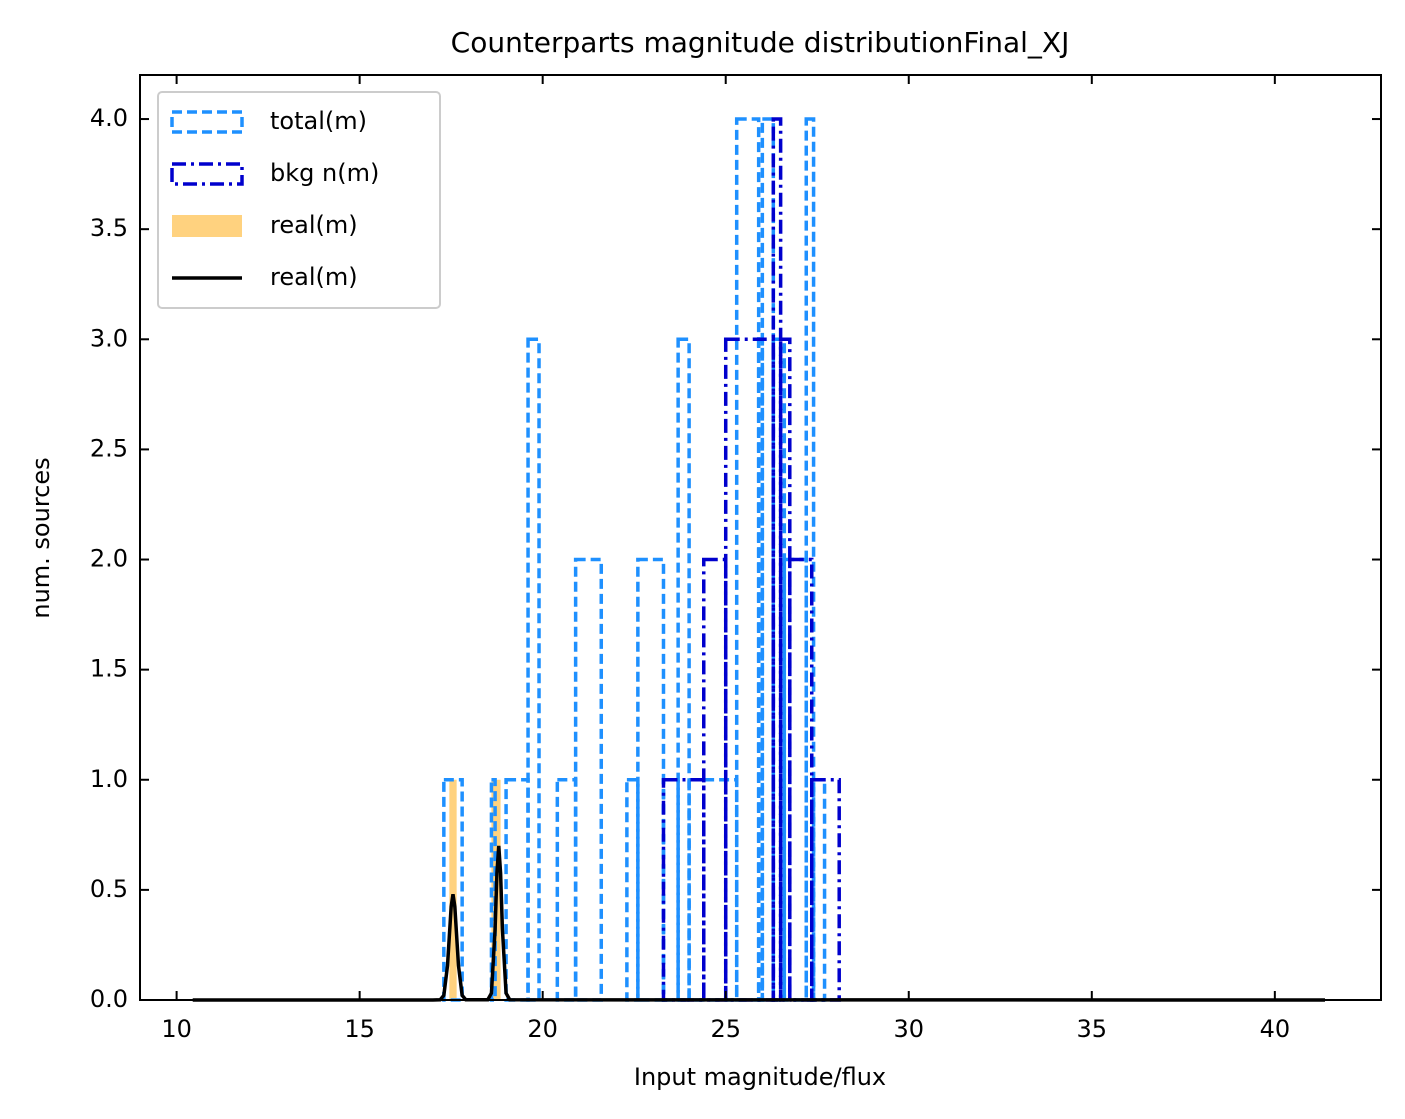 Image resolution: width=1405 pixels, height=1119 pixels. What do you see at coordinates (109, 228) in the screenshot?
I see `y-tick-label: 3.5` at bounding box center [109, 228].